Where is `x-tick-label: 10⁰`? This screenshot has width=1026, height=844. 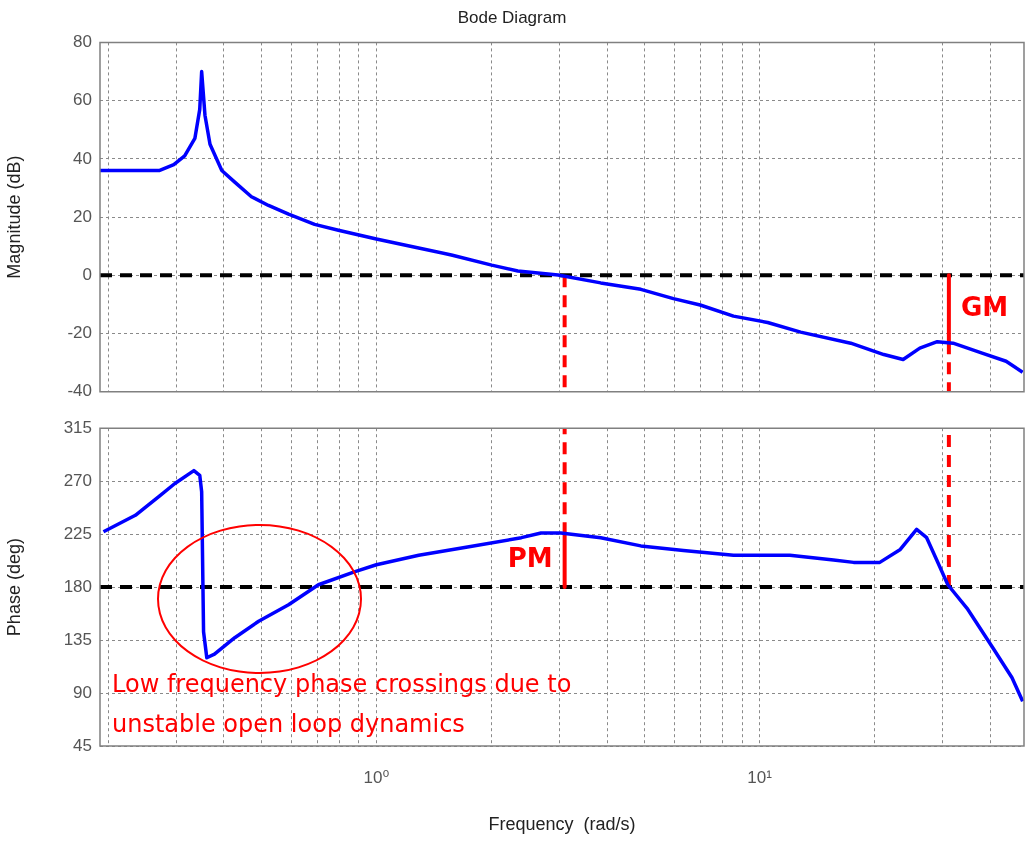
x-tick-label: 10⁰ is located at coordinates (376, 777).